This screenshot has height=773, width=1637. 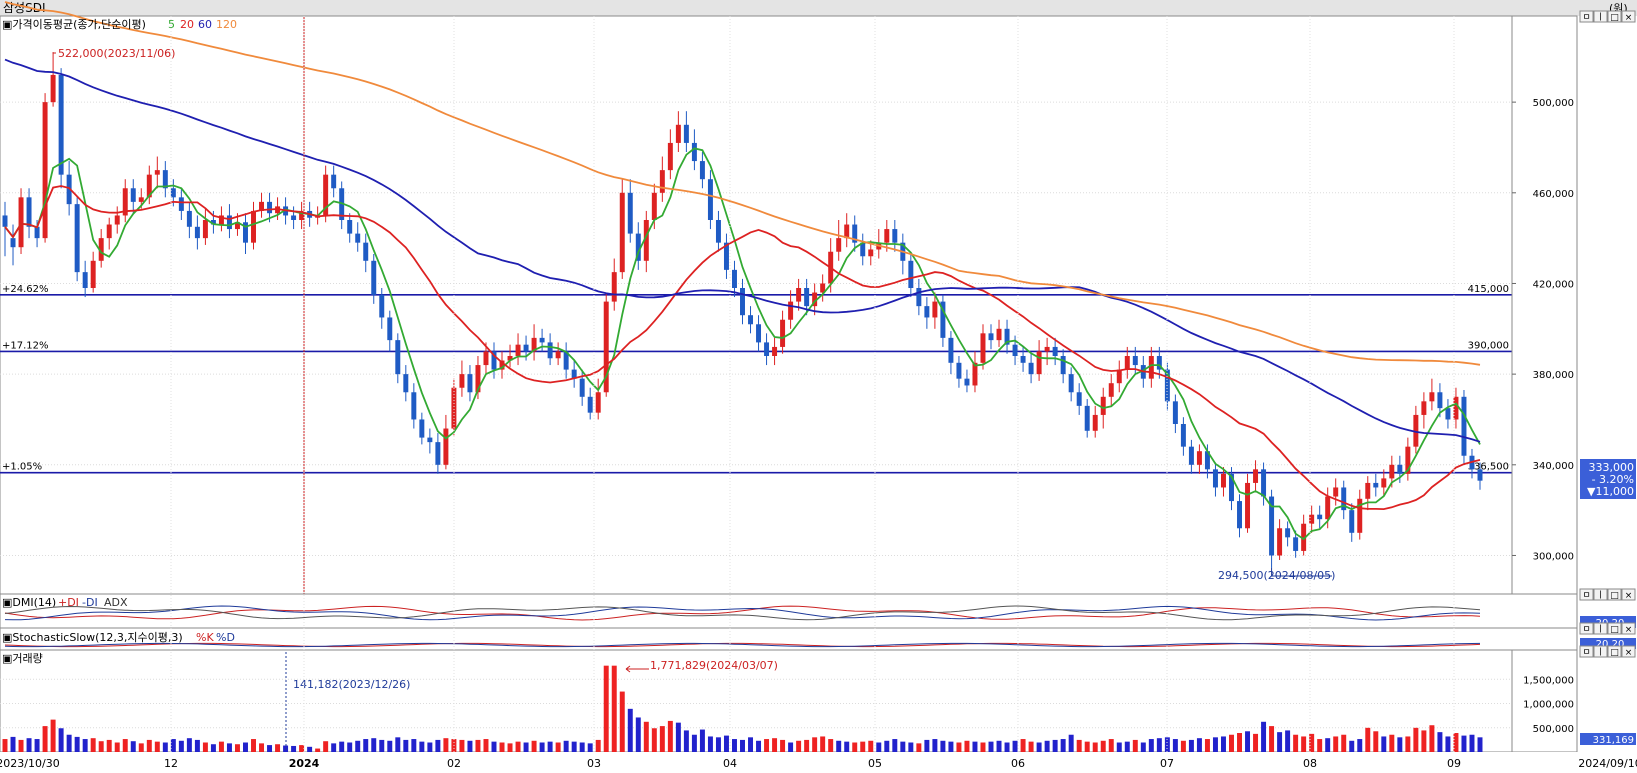 I want to click on stoch-d-legend: %D, so click(x=225, y=637).